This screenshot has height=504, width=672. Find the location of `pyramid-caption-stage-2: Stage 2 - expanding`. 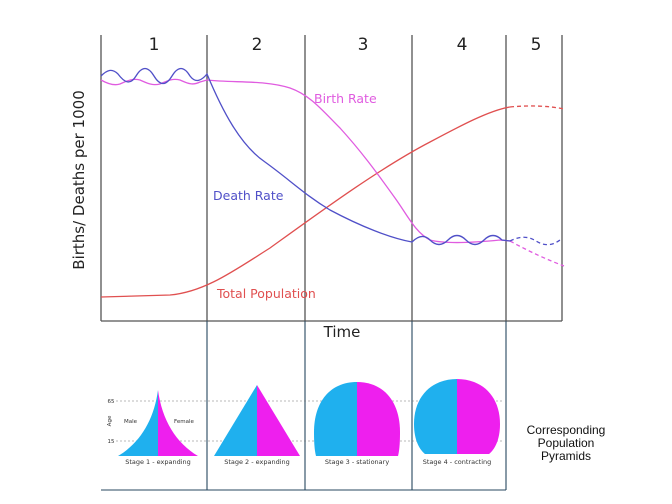

pyramid-caption-stage-2: Stage 2 - expanding is located at coordinates (257, 462).